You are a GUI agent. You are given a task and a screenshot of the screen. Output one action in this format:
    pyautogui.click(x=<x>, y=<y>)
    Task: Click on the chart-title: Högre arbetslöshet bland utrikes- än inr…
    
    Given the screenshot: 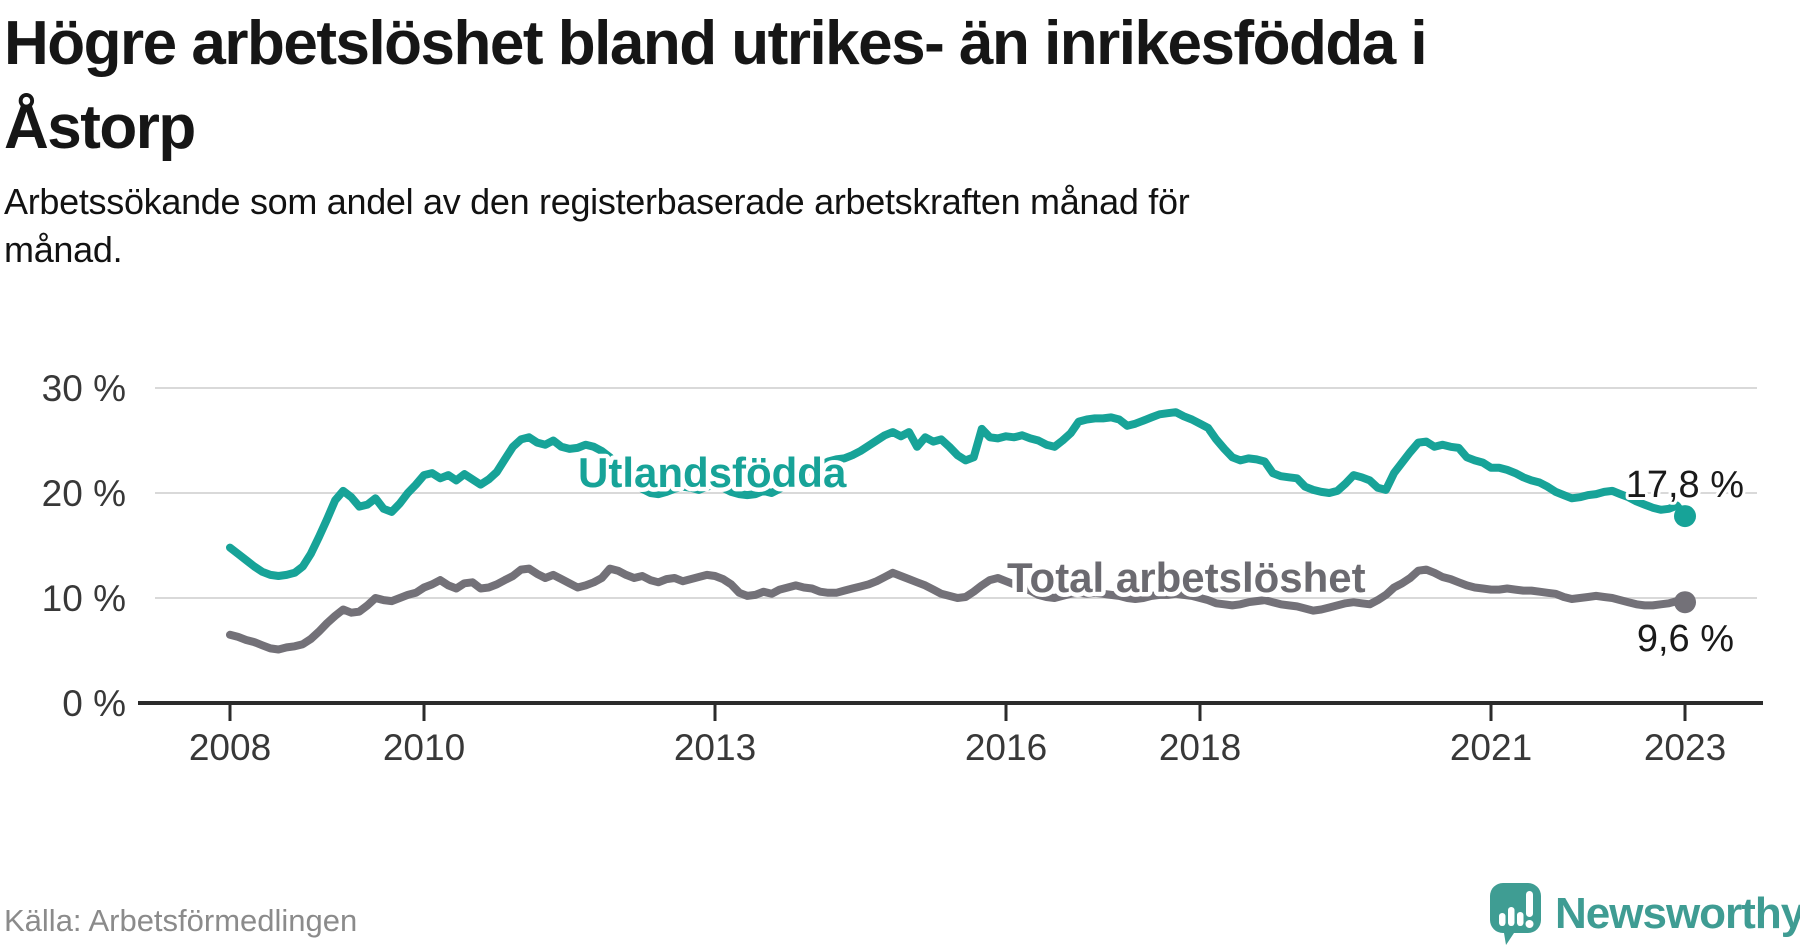 What is the action you would take?
    pyautogui.click(x=716, y=86)
    